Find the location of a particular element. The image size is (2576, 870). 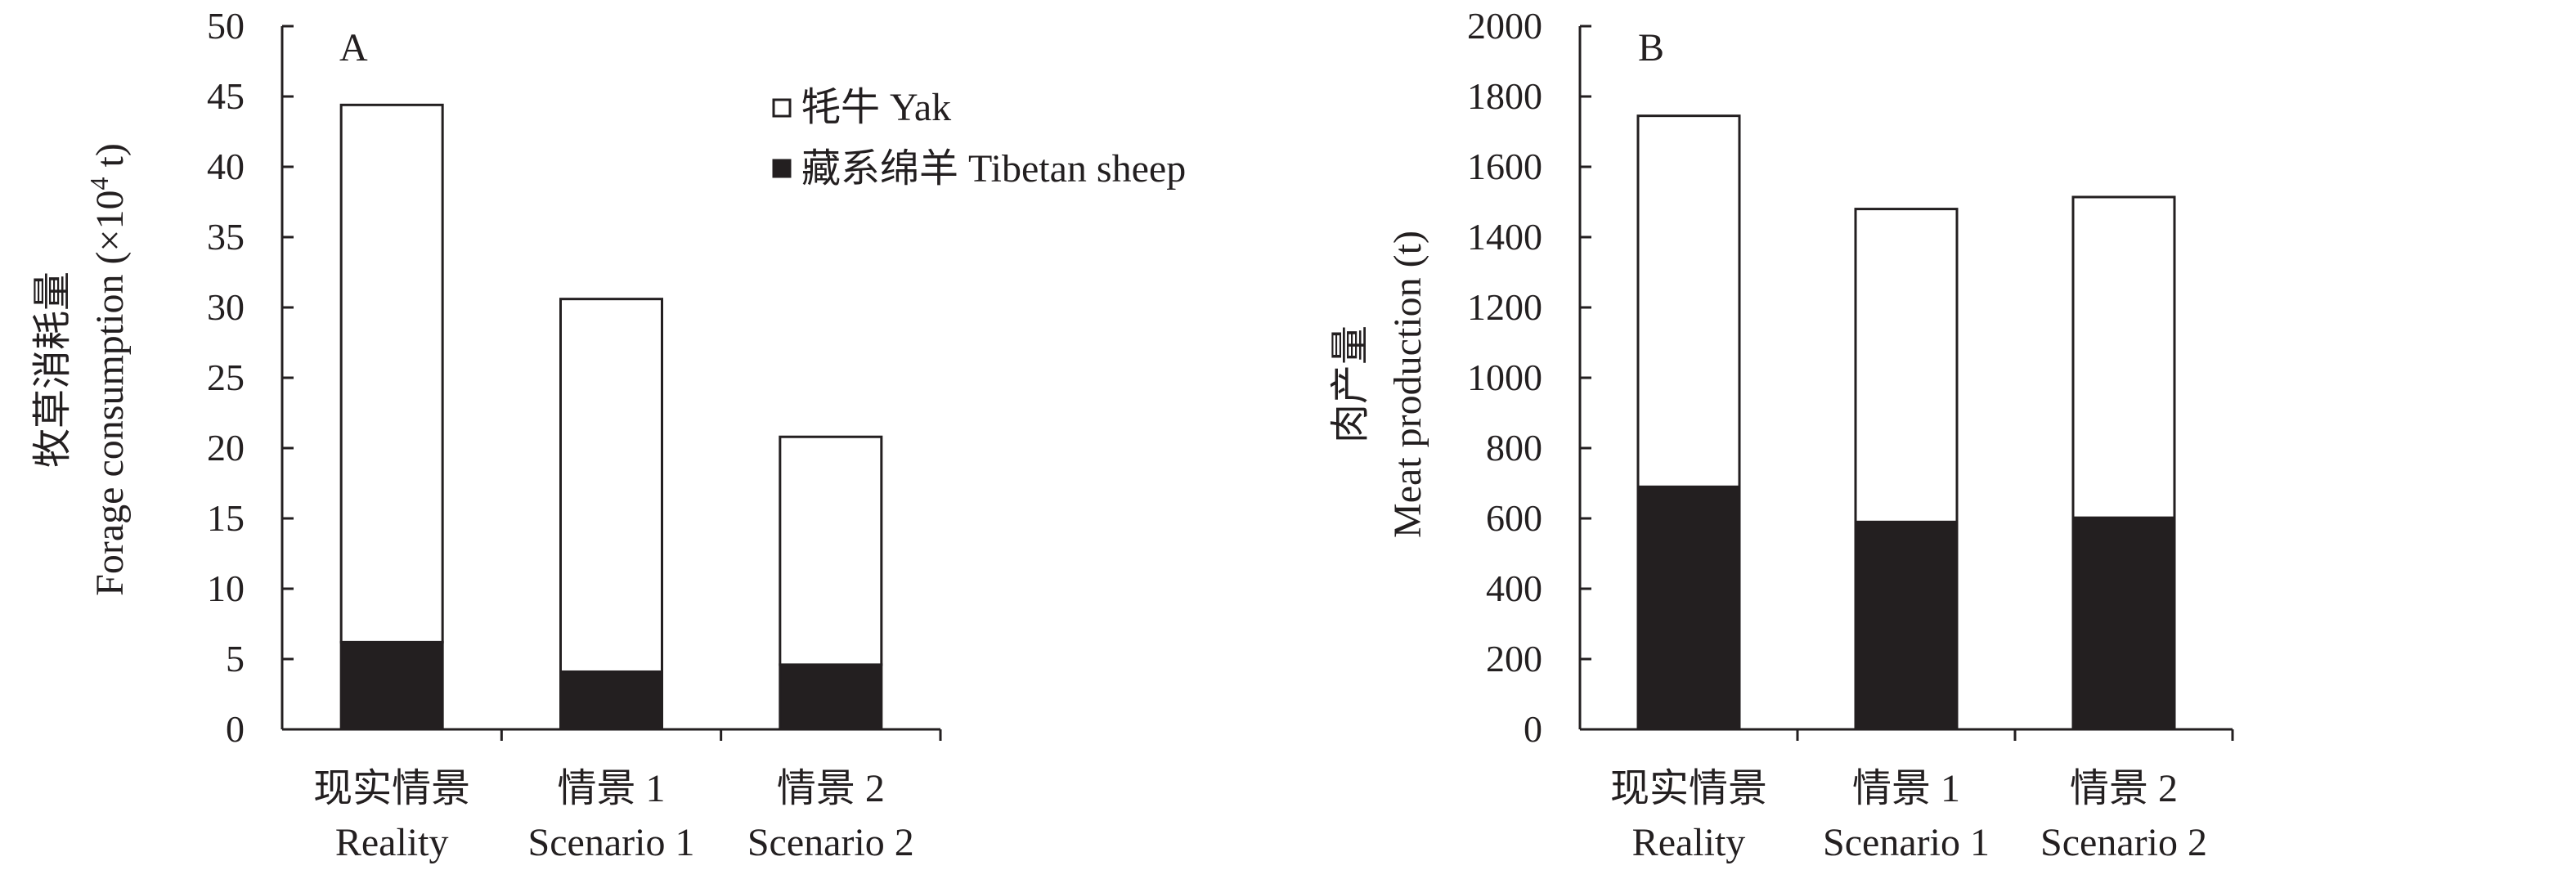

panel-a-category-label-en: Scenario 2 is located at coordinates (830, 842).